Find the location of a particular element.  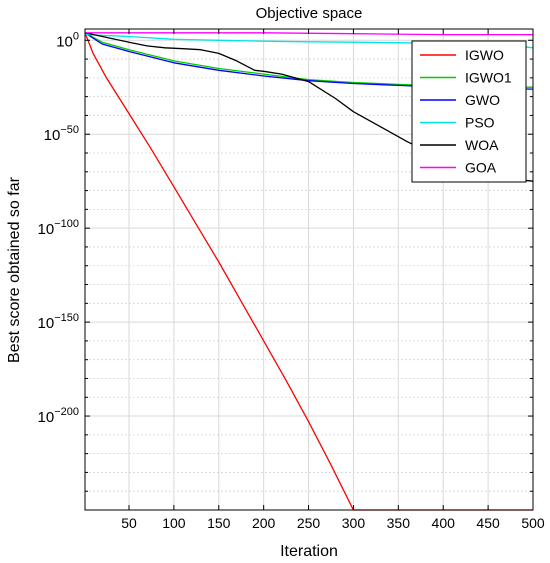

legend: IGWO IGWO1 GWO PSO WOA GOA is located at coordinates (469, 111).